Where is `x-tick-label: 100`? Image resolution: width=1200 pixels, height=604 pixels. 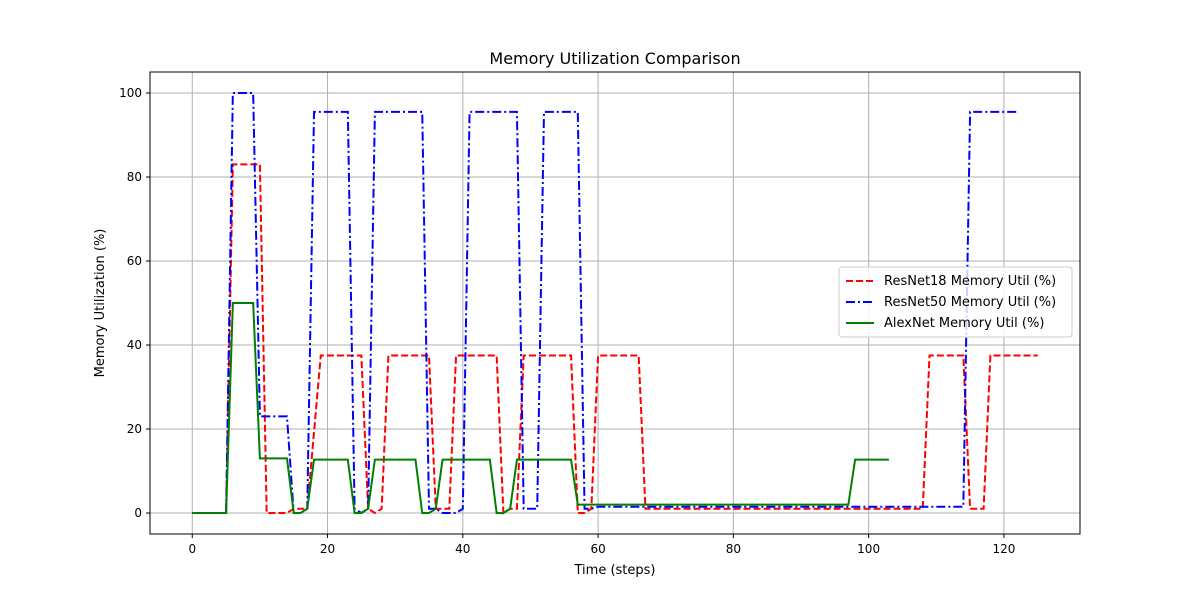 x-tick-label: 100 is located at coordinates (868, 549).